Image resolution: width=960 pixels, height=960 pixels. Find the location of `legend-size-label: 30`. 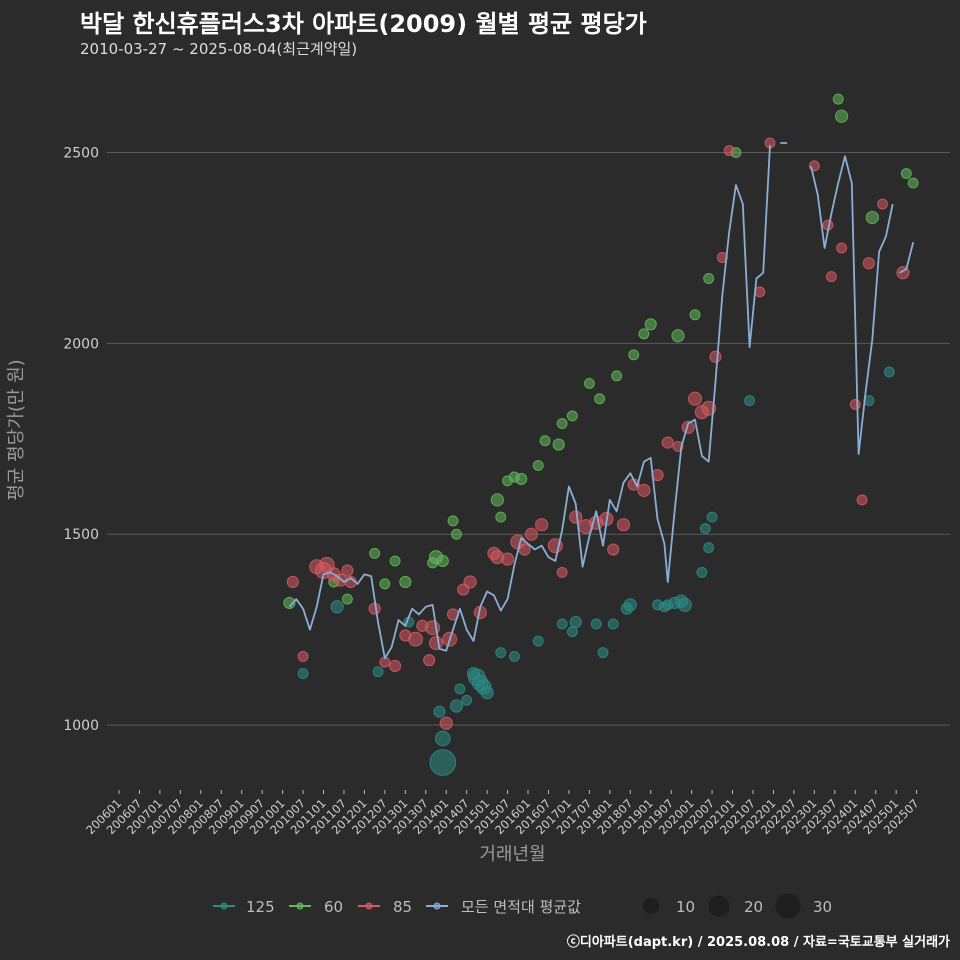

legend-size-label: 30 is located at coordinates (822, 907).